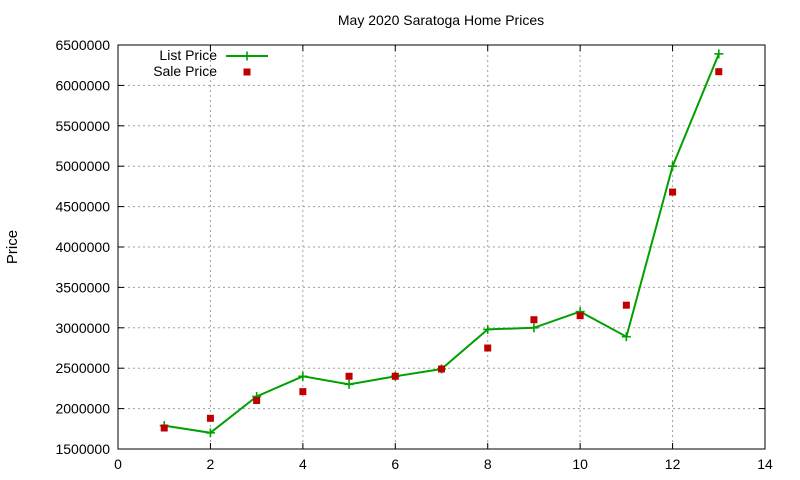 This screenshot has height=480, width=800. Describe the element at coordinates (82, 207) in the screenshot. I see `y-tick-label: 4500000` at that location.